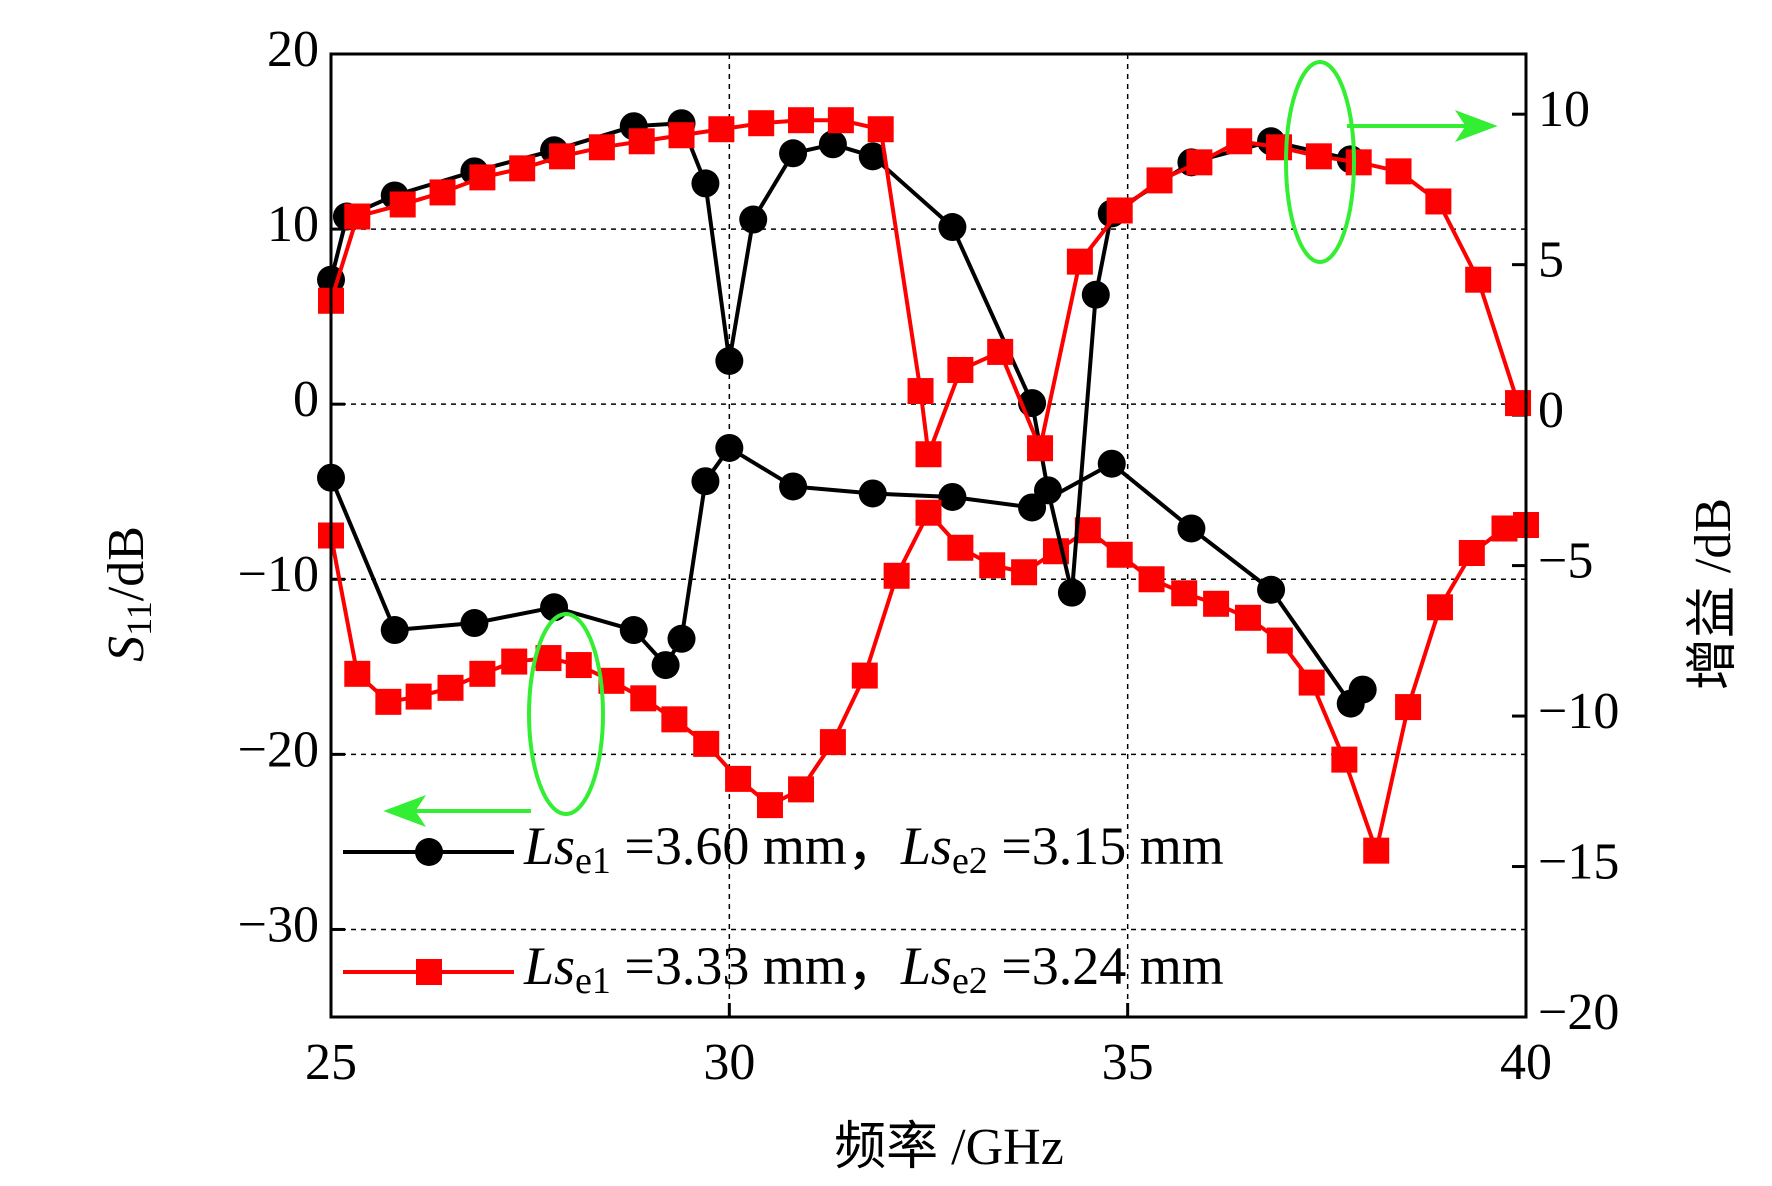  What do you see at coordinates (126, 563) in the screenshot?
I see `y-label-part: /dB` at bounding box center [126, 563].